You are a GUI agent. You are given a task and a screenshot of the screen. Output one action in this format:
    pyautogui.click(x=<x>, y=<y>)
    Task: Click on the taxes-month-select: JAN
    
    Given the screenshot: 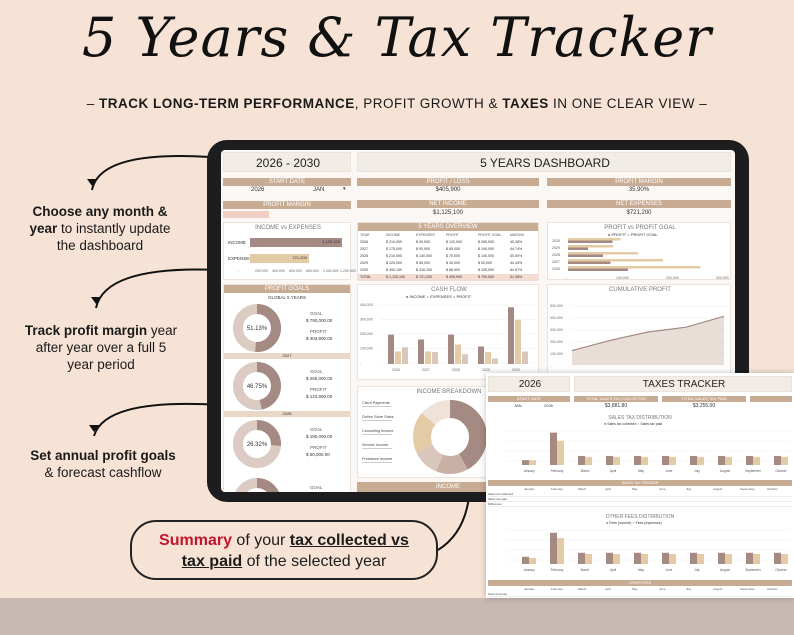 What is the action you would take?
    pyautogui.click(x=518, y=405)
    